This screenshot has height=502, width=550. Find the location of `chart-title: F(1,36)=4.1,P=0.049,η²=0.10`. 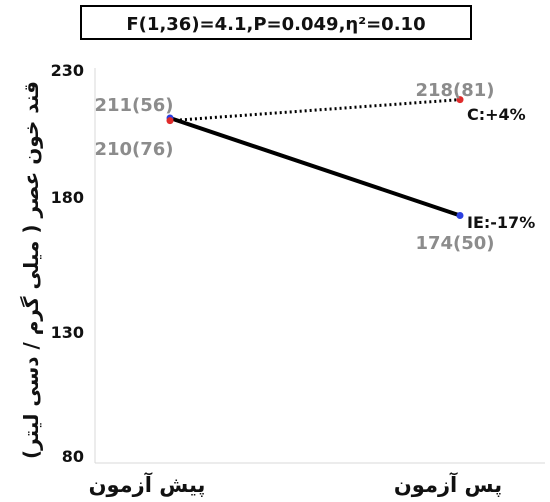

chart-title: F(1,36)=4.1,P=0.049,η²=0.10 is located at coordinates (275, 24).